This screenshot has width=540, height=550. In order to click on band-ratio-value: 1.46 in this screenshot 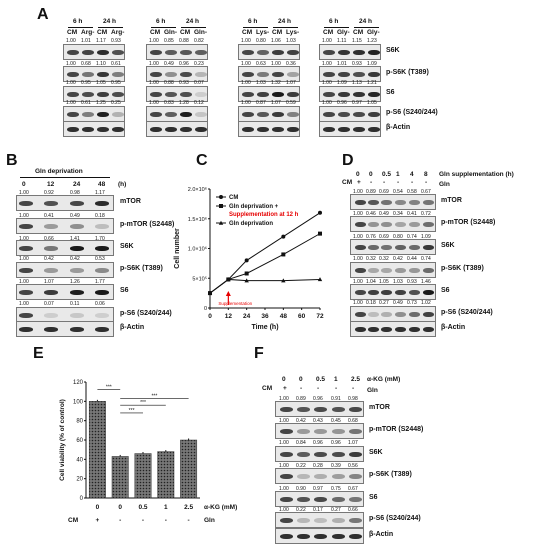, I will do `click(426, 282)`.